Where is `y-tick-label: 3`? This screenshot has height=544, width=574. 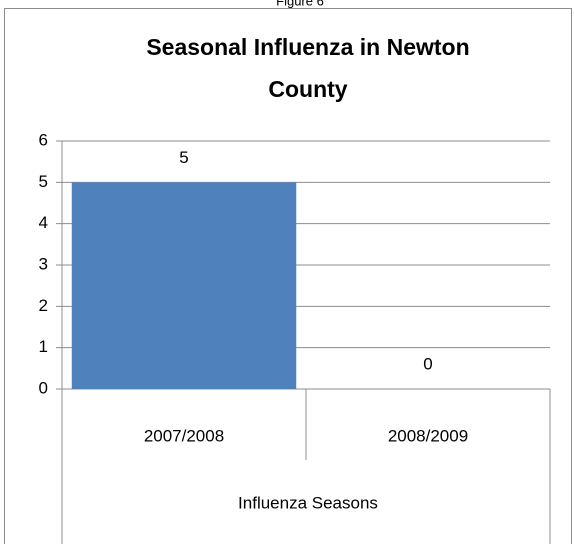
y-tick-label: 3 is located at coordinates (43, 263).